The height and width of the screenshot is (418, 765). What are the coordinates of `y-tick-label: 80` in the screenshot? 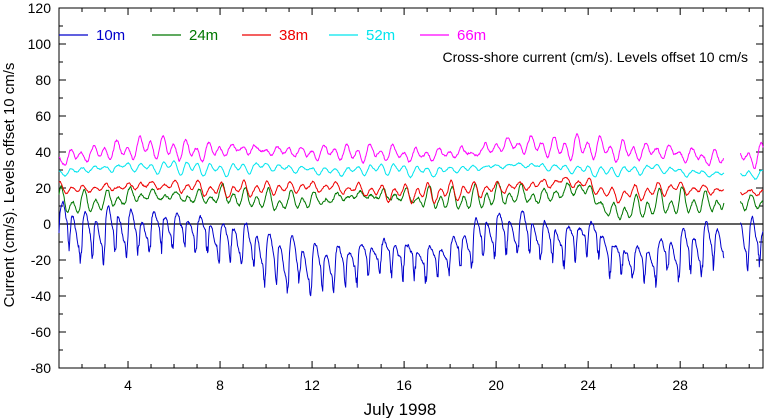 It's located at (43, 80).